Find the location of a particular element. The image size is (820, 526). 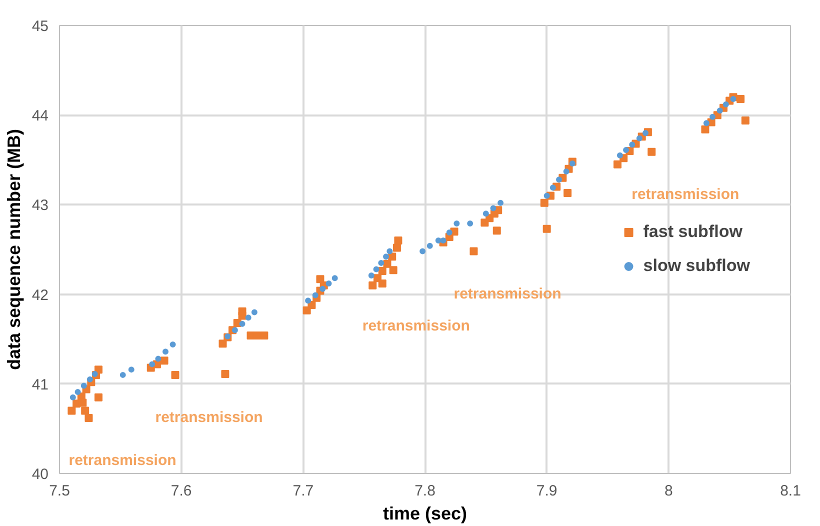

x-tick-label: 8.1 is located at coordinates (790, 491).